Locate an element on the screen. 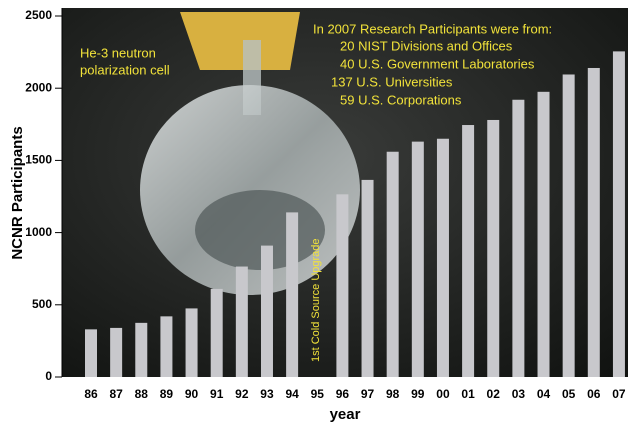  caption: He-3 neutron is located at coordinates (118, 52).